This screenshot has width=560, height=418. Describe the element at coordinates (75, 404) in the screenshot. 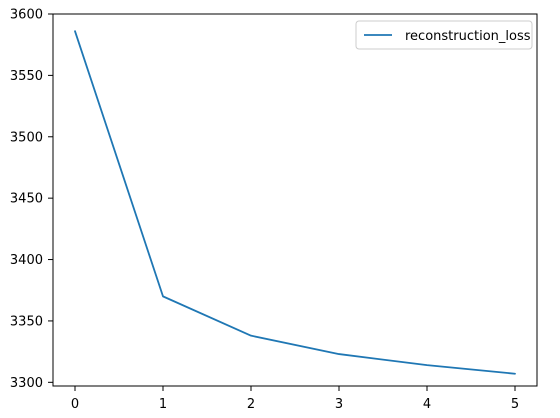

I see `x-tick-label: 0` at that location.